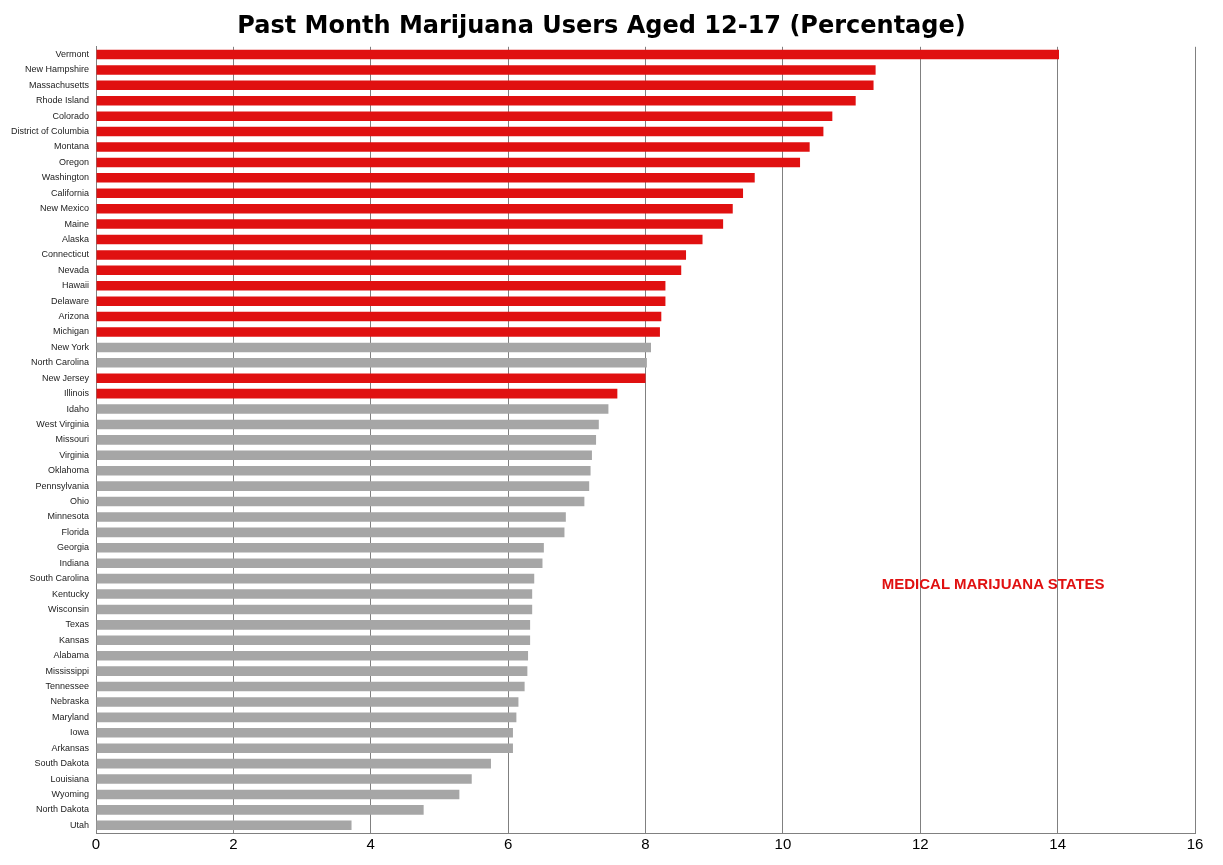 The height and width of the screenshot is (865, 1223). I want to click on y-tick-label: South Carolina, so click(59, 578).